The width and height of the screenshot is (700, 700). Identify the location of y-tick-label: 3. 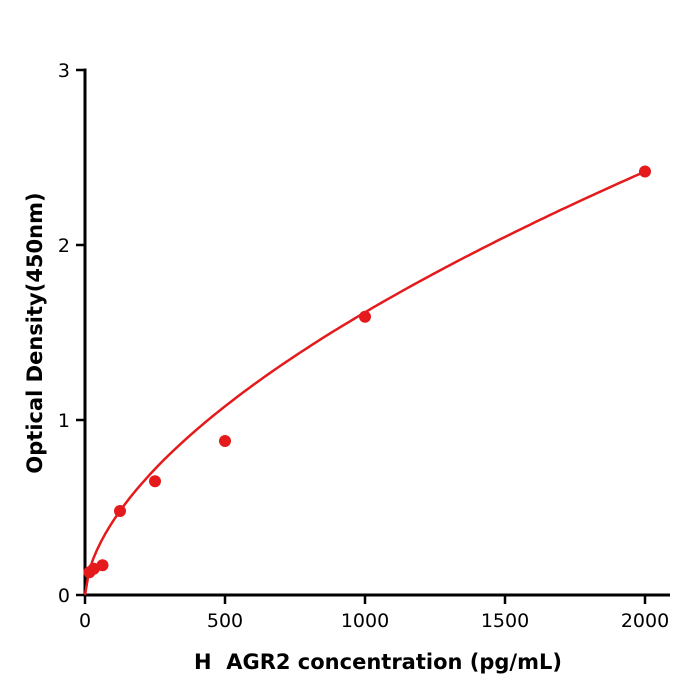
(64, 71).